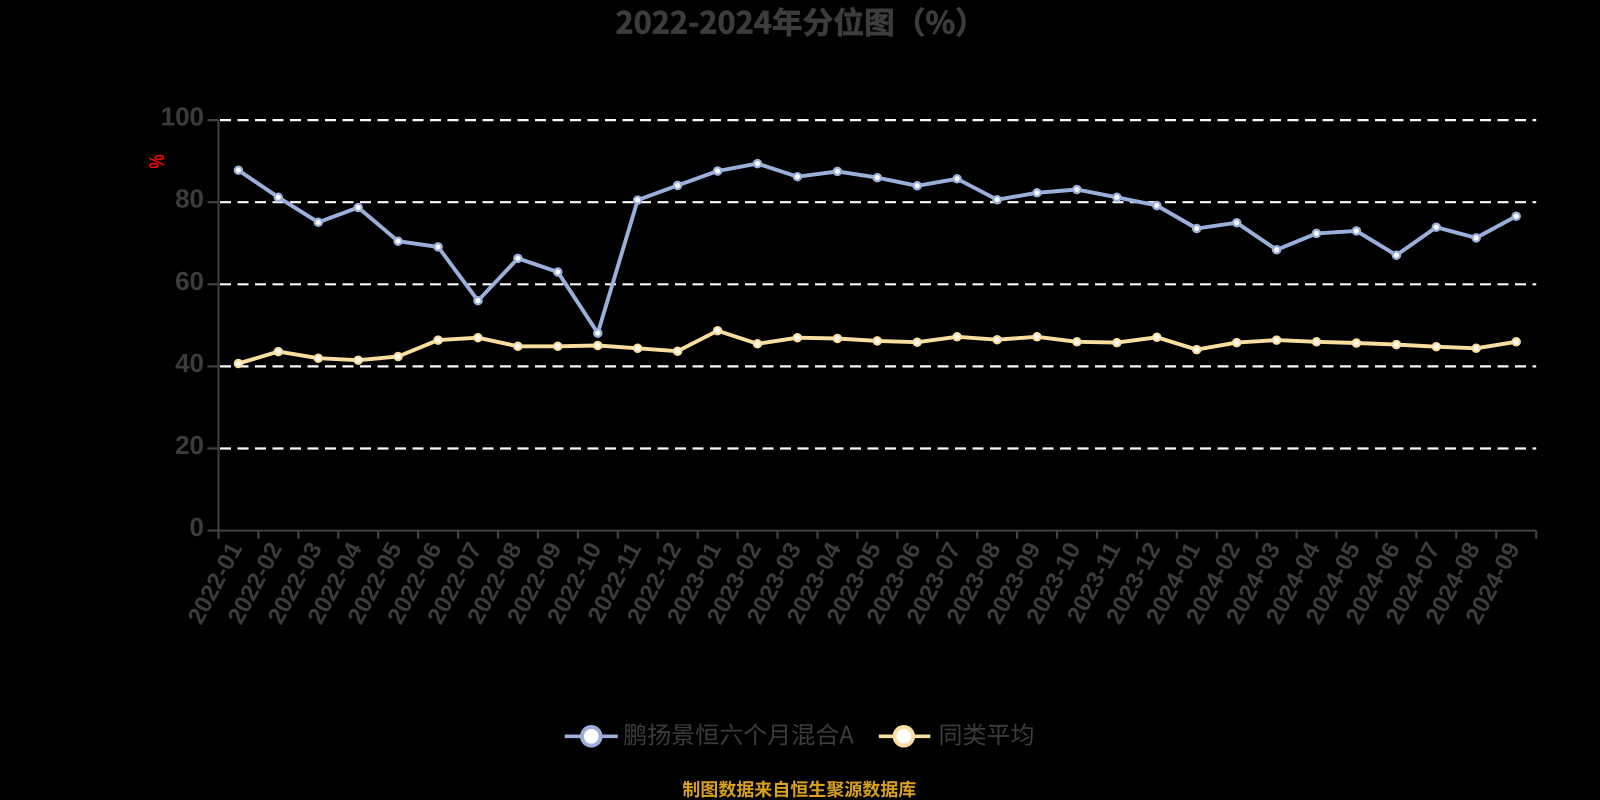 This screenshot has height=800, width=1600. Describe the element at coordinates (189, 363) in the screenshot. I see `svg-text: 40` at that location.